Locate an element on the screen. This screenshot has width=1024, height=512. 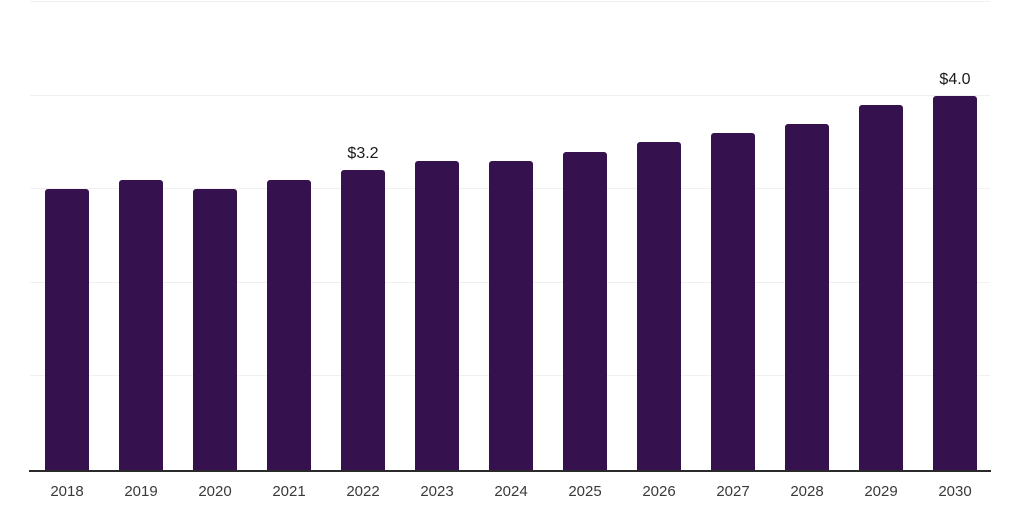
bar-2022 is located at coordinates (363, 320).